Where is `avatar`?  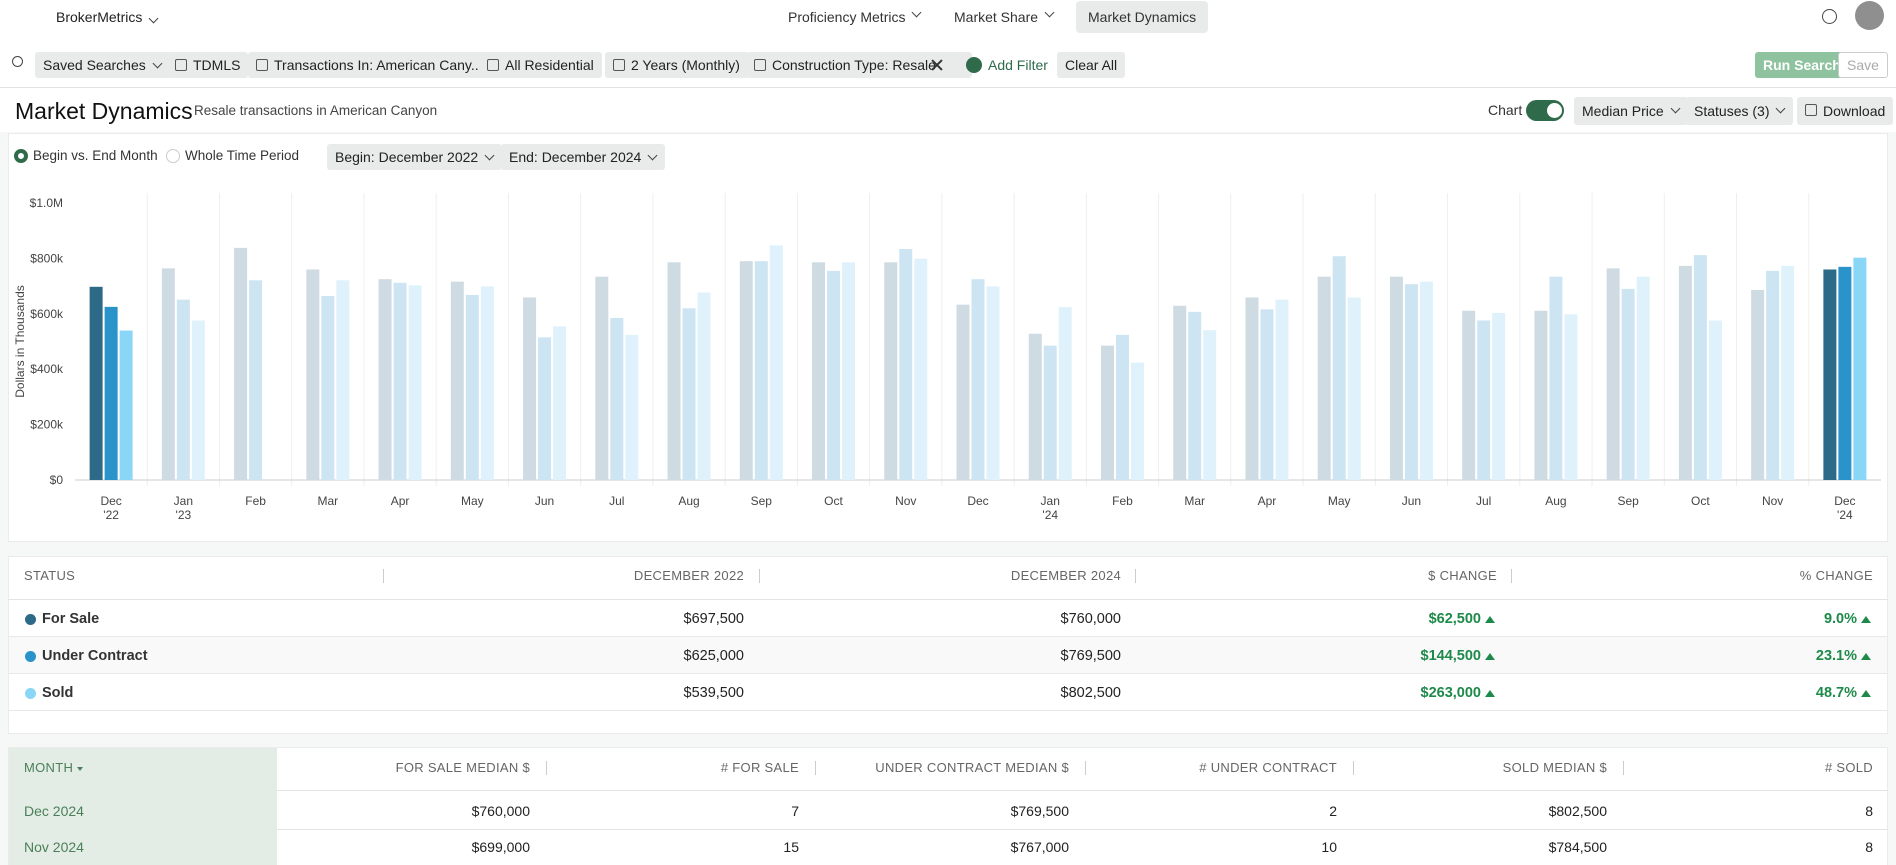 avatar is located at coordinates (1869, 15).